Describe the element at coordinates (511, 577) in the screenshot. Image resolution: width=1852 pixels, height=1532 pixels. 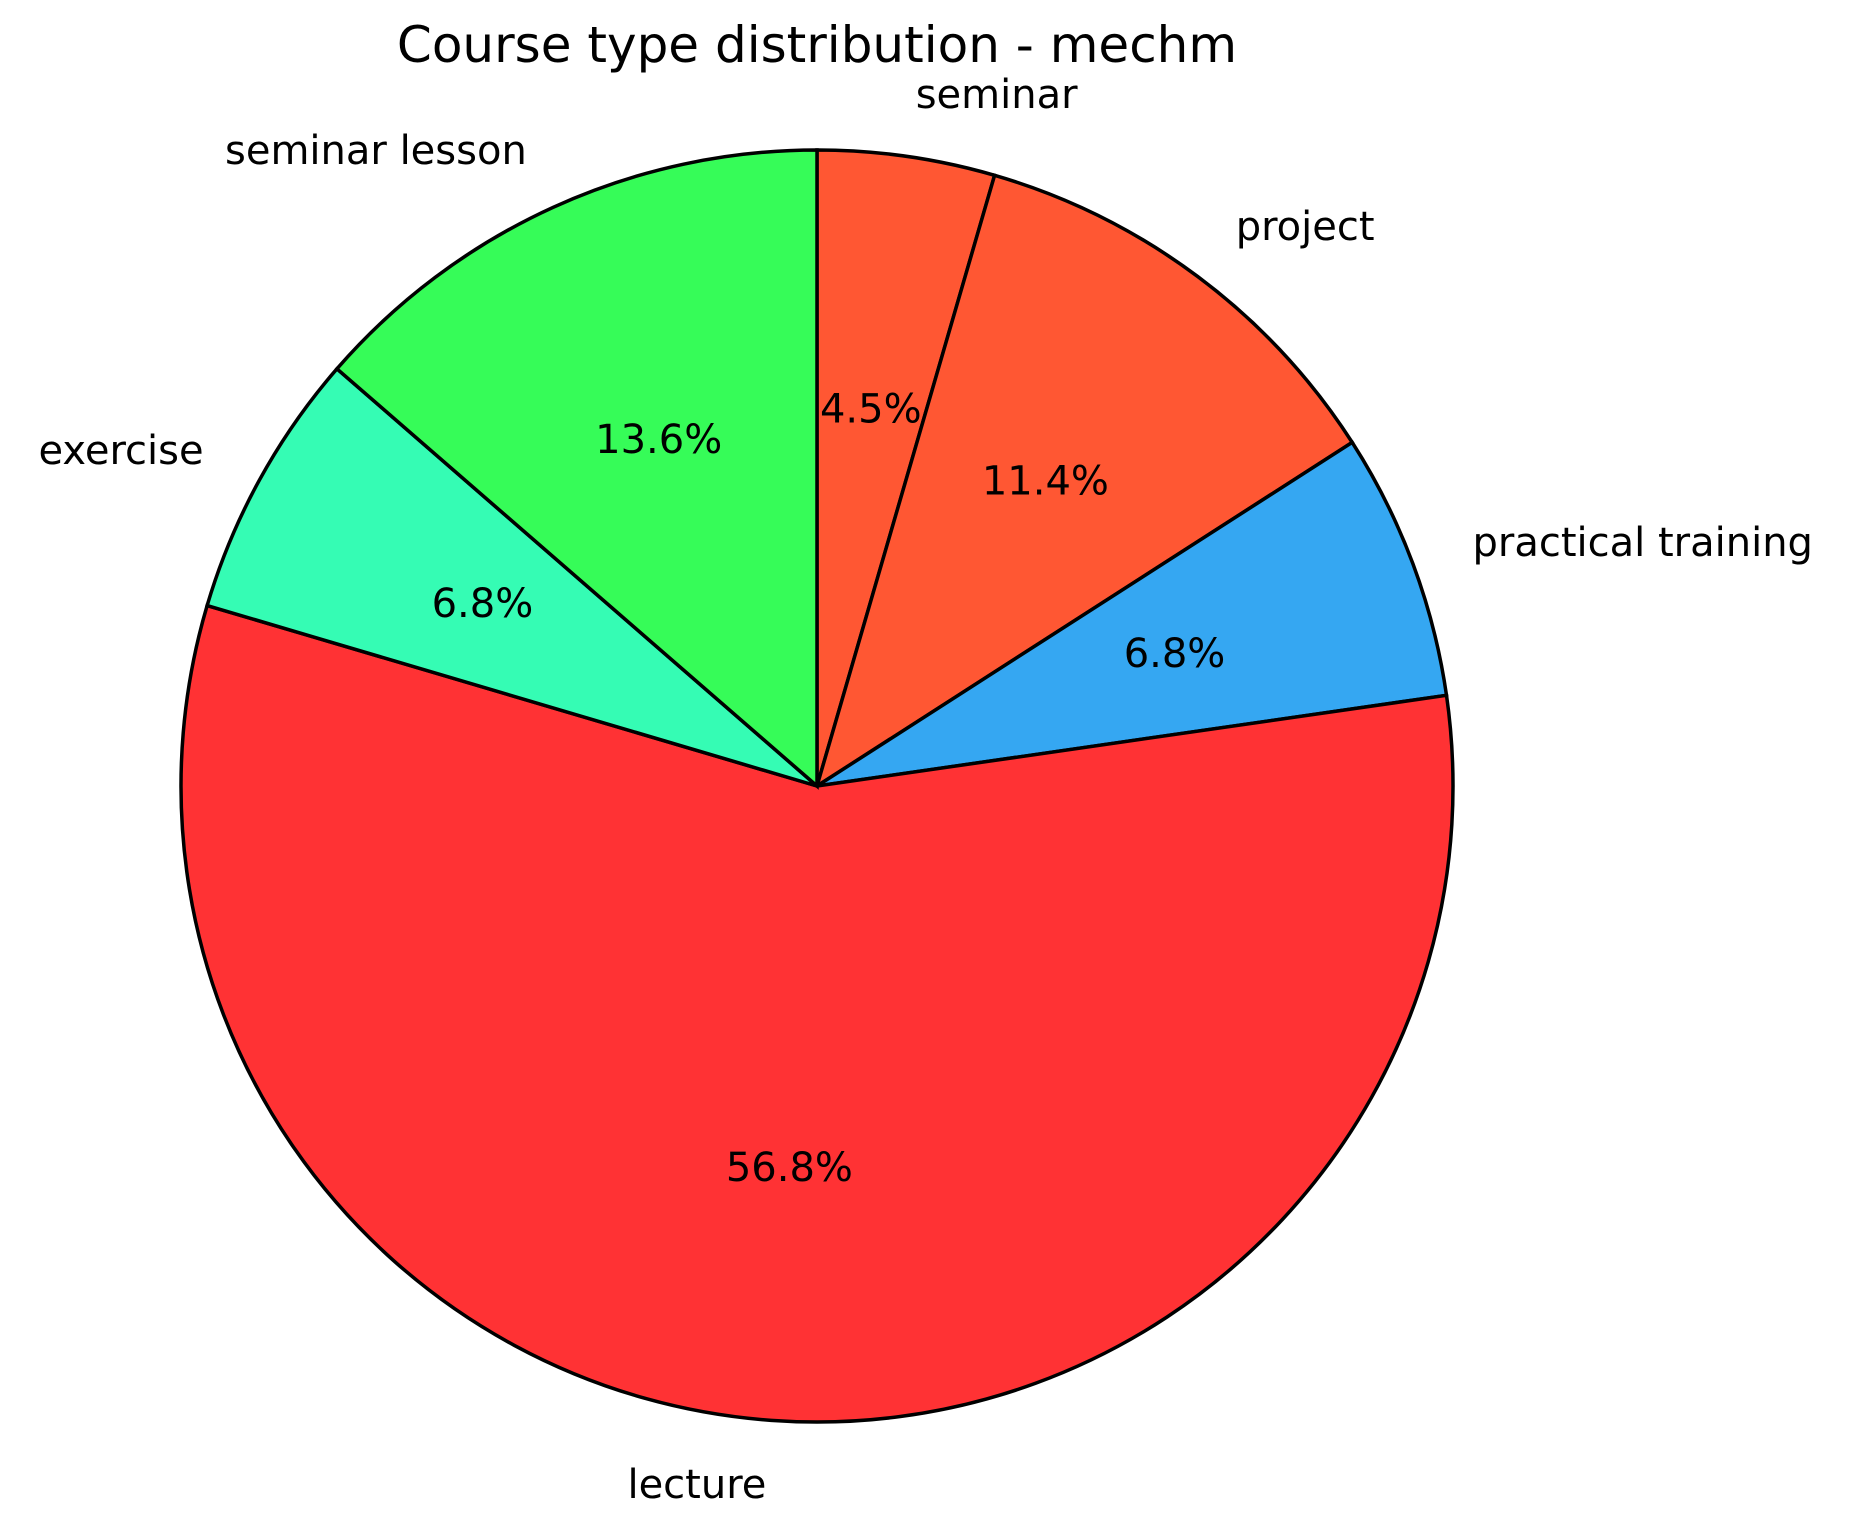
I see `pie-slice-exercise` at that location.